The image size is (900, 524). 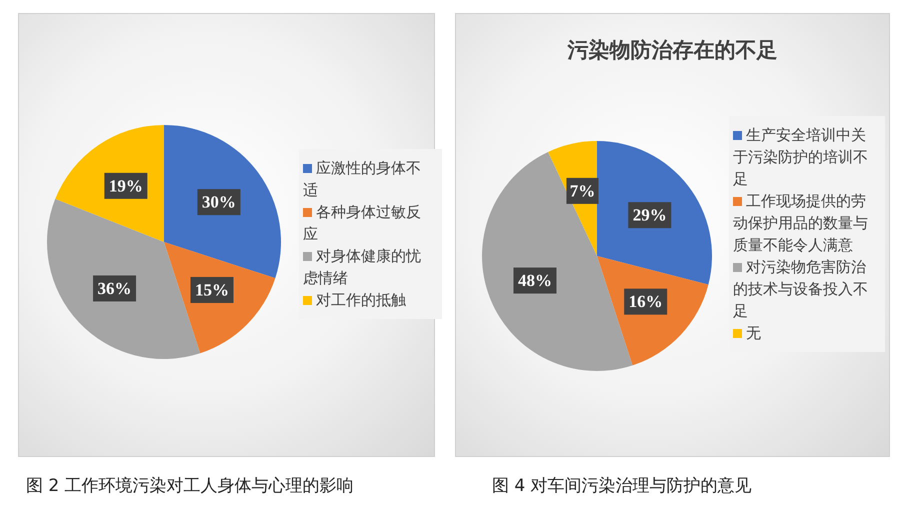 What do you see at coordinates (753, 333) in the screenshot?
I see `legend-label: 无` at bounding box center [753, 333].